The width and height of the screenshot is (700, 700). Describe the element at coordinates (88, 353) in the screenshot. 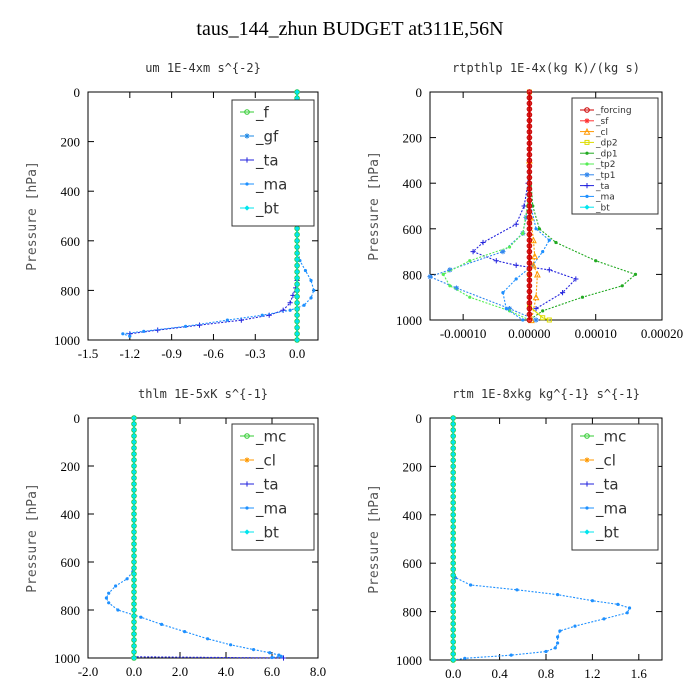

I see `x-tick-label: -1.5` at that location.